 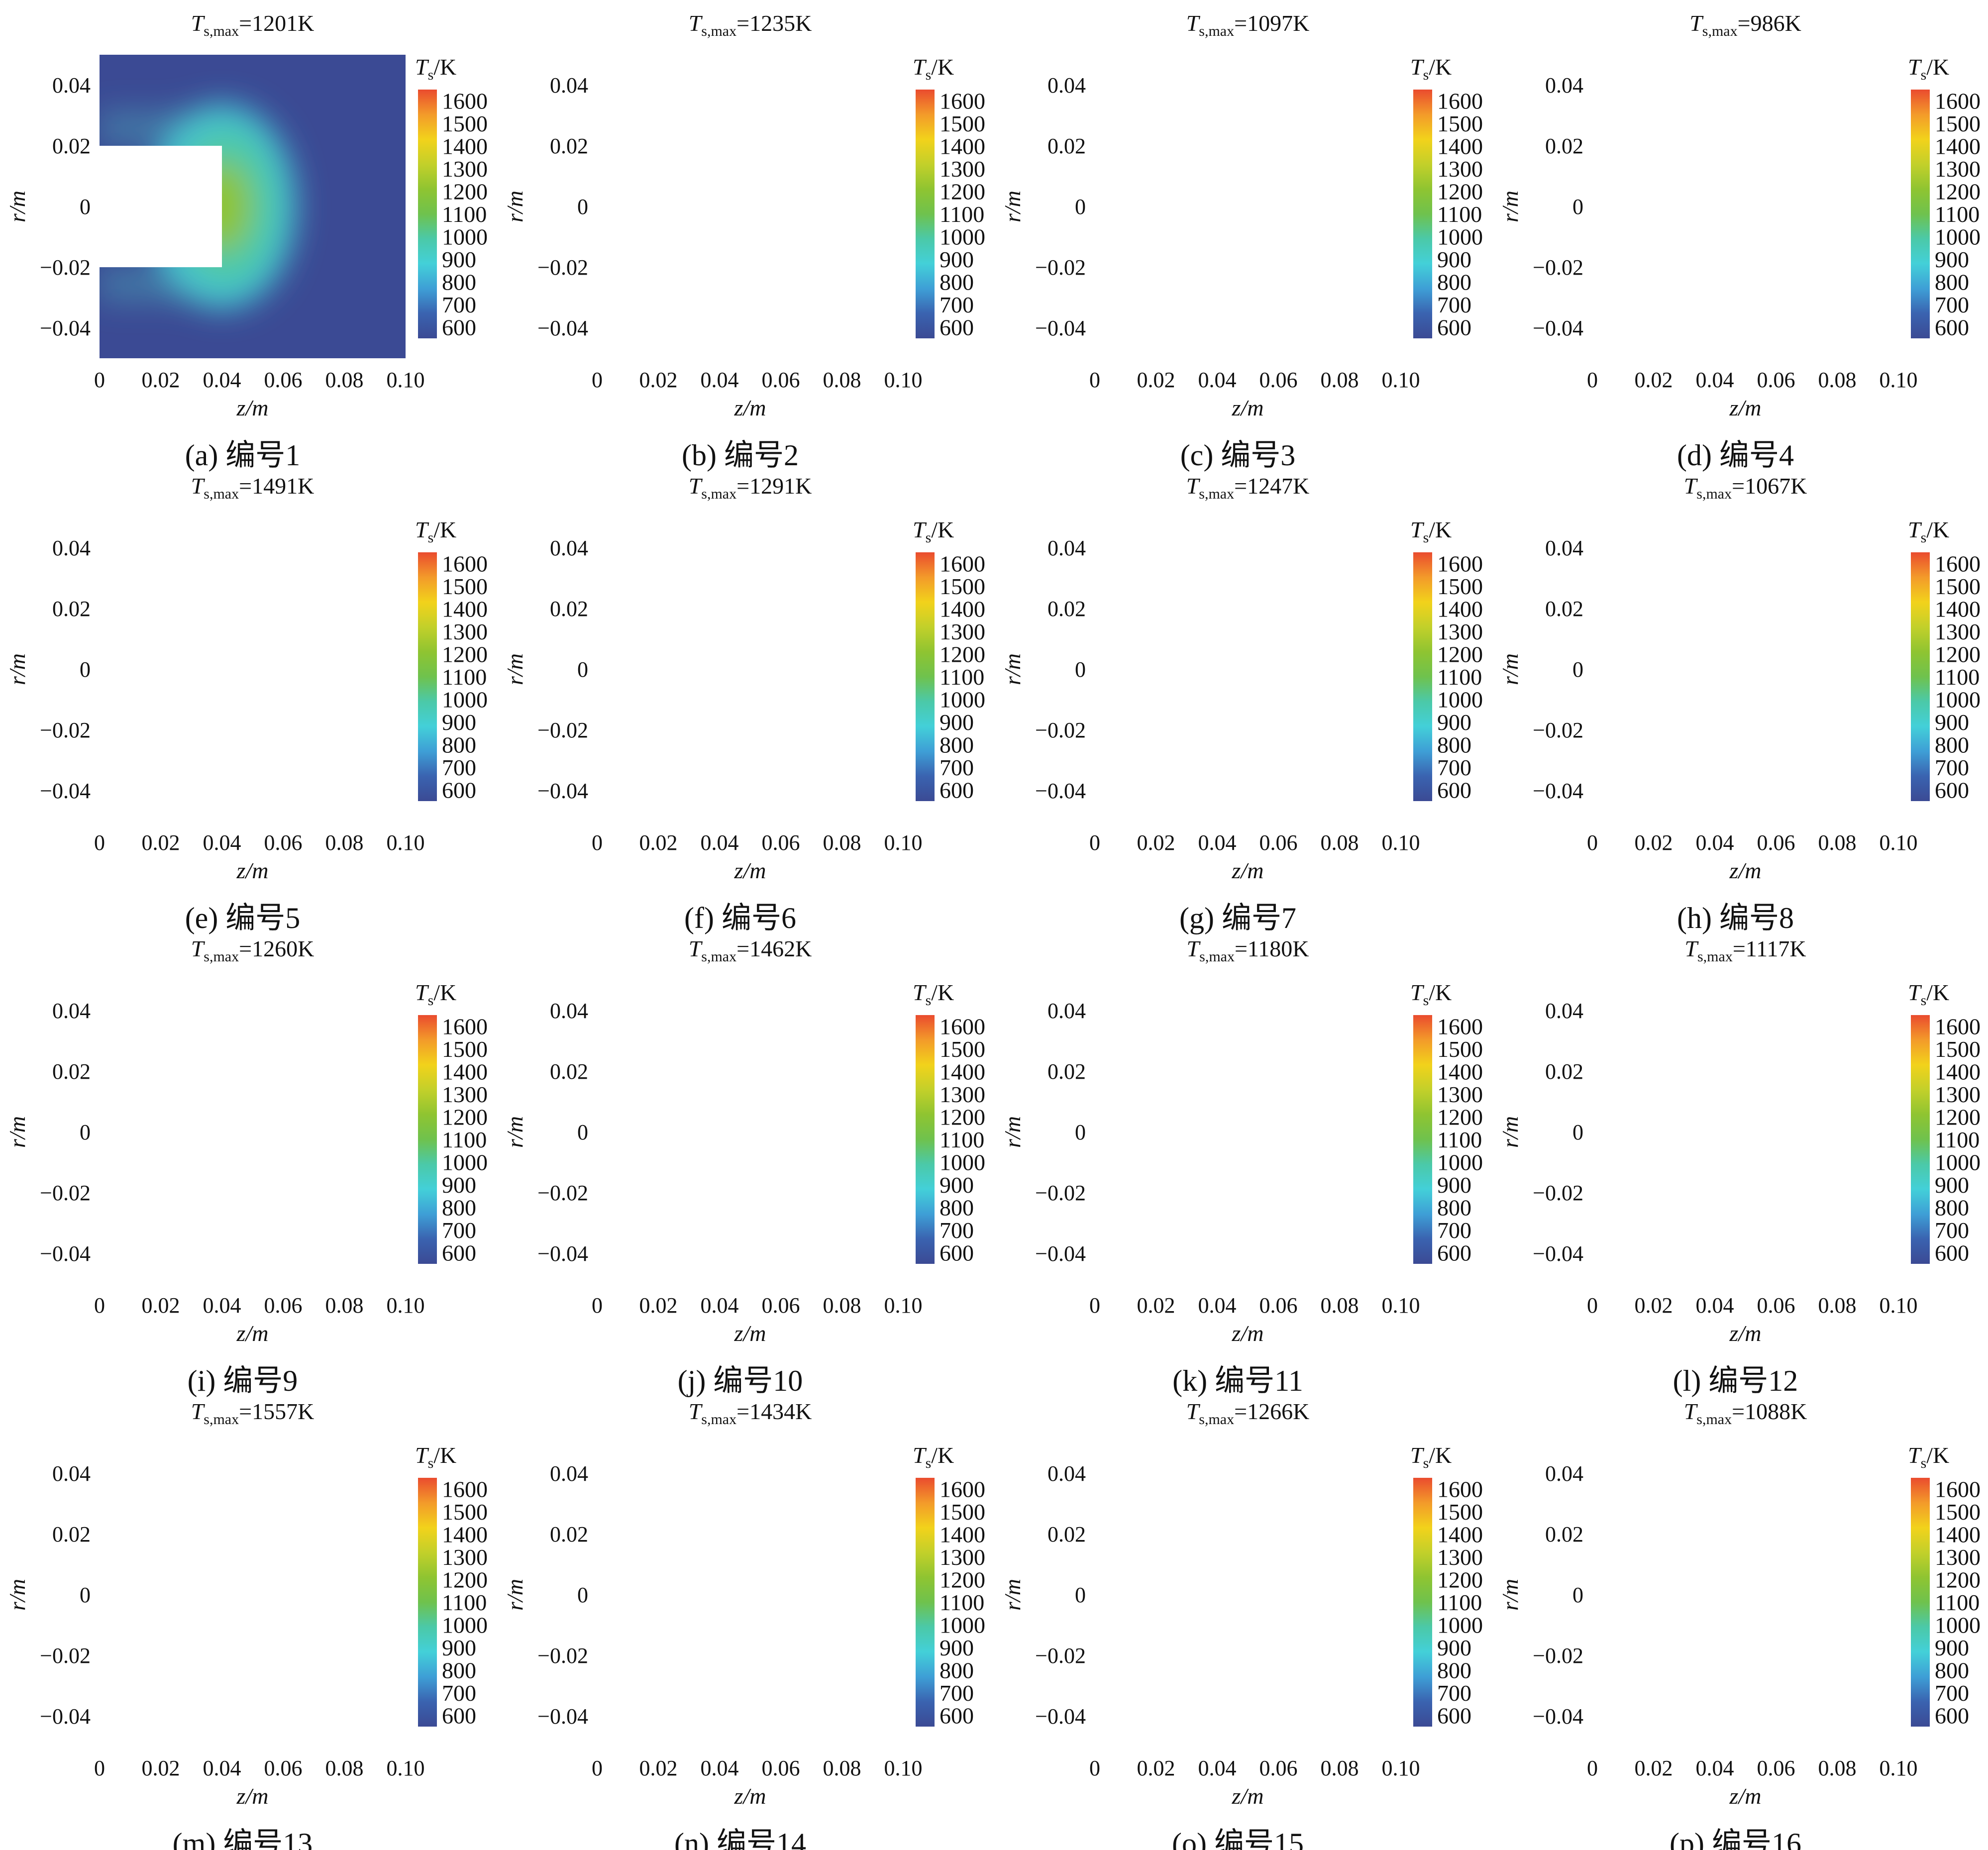 What do you see at coordinates (252, 1413) in the screenshot?
I see `panel-title: Ts,max=1557K` at bounding box center [252, 1413].